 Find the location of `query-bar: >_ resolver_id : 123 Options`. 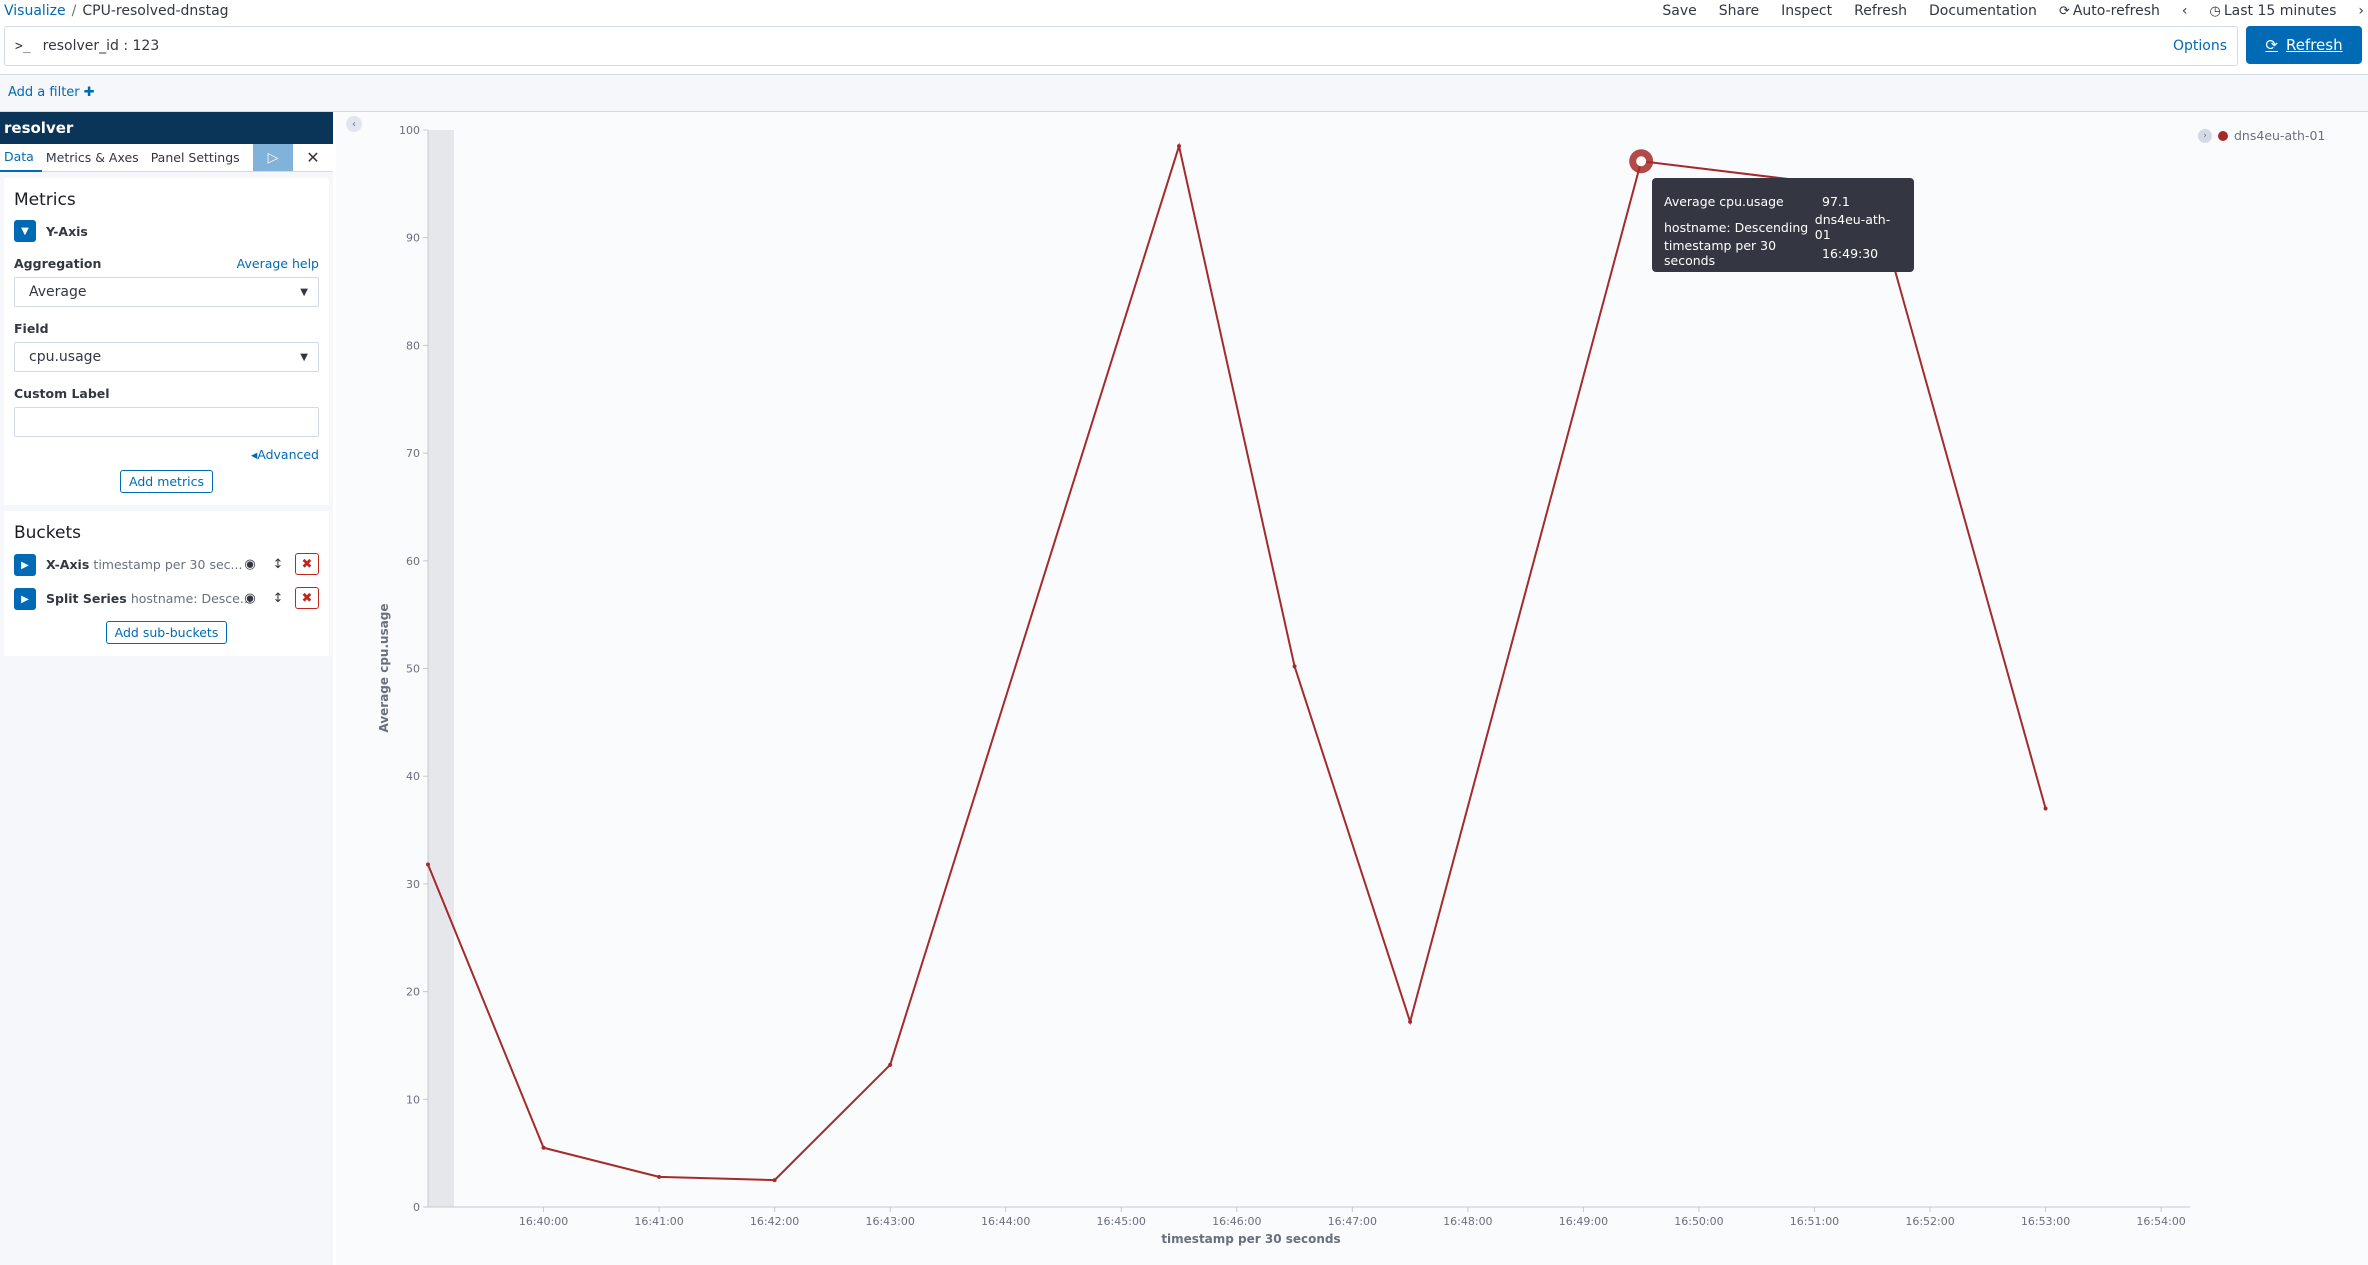

query-bar: >_ resolver_id : 123 Options is located at coordinates (1121, 46).